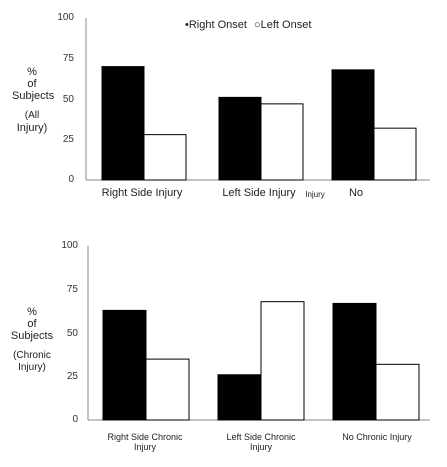  Describe the element at coordinates (261, 437) in the screenshot. I see `category-label-line: Left Side Chronic` at that location.